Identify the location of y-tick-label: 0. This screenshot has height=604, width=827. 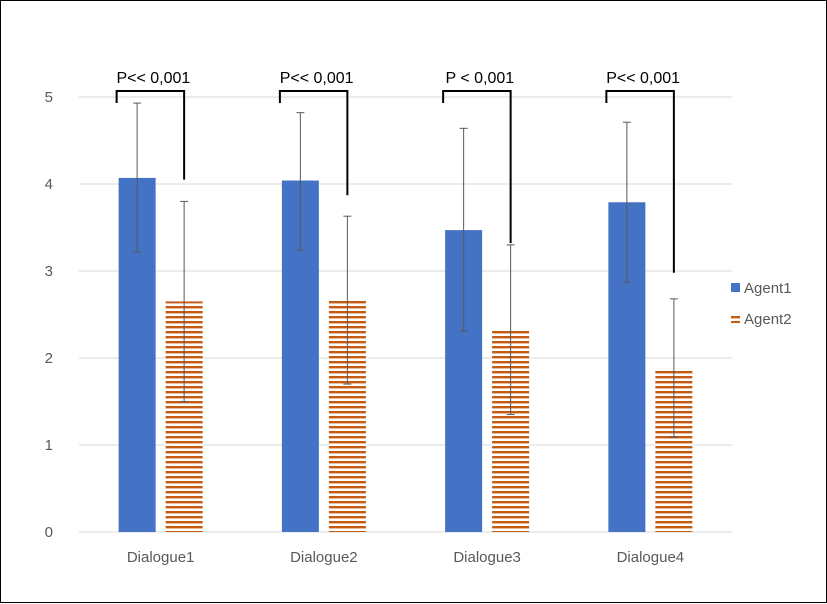
(49, 532).